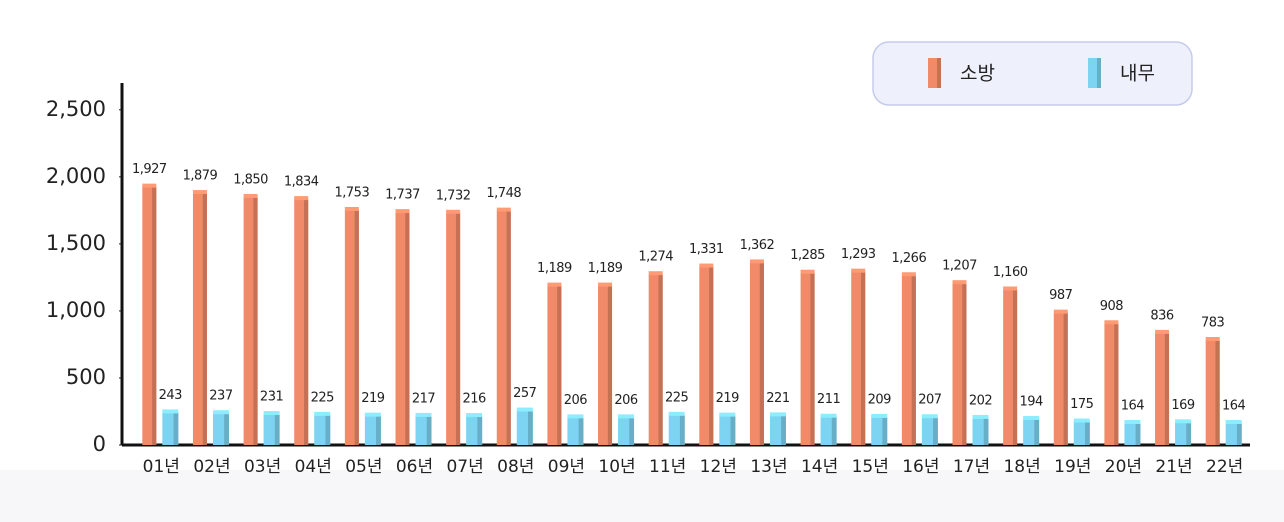 The image size is (1284, 522). Describe the element at coordinates (1173, 467) in the screenshot. I see `x-tick-label: 21년` at that location.